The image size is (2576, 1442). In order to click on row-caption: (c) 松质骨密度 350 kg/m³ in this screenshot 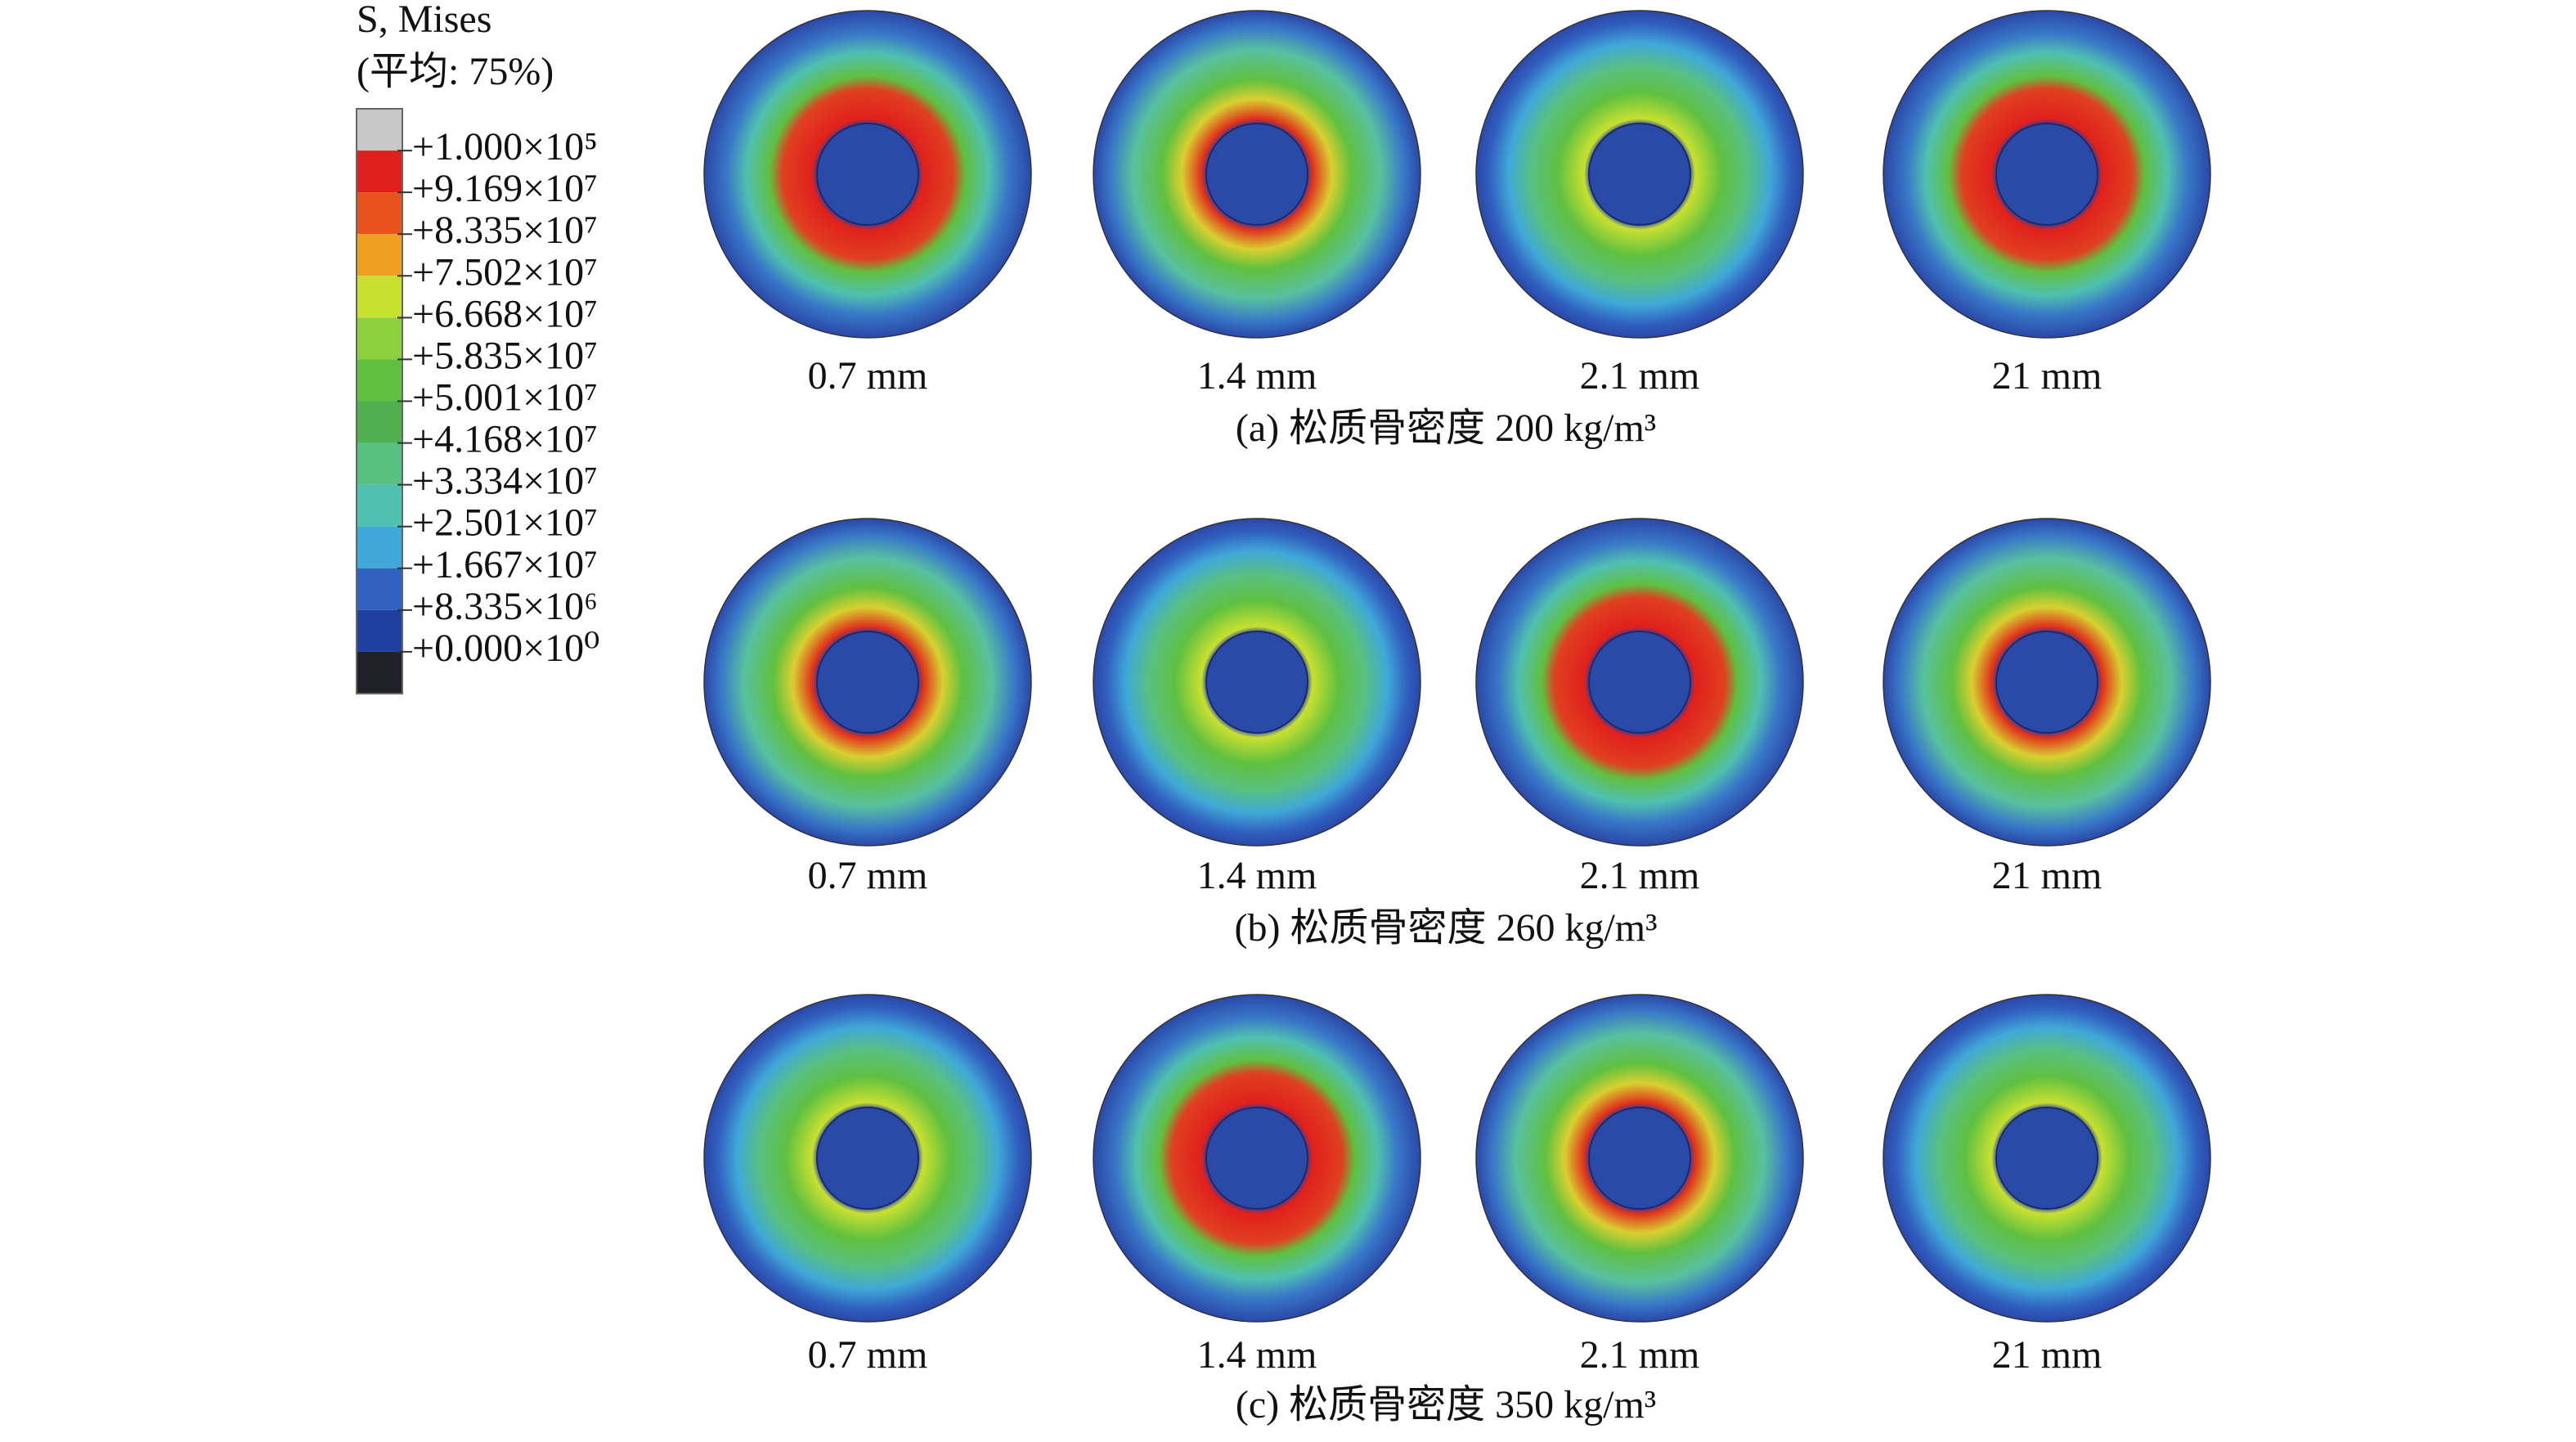, I will do `click(1446, 1404)`.